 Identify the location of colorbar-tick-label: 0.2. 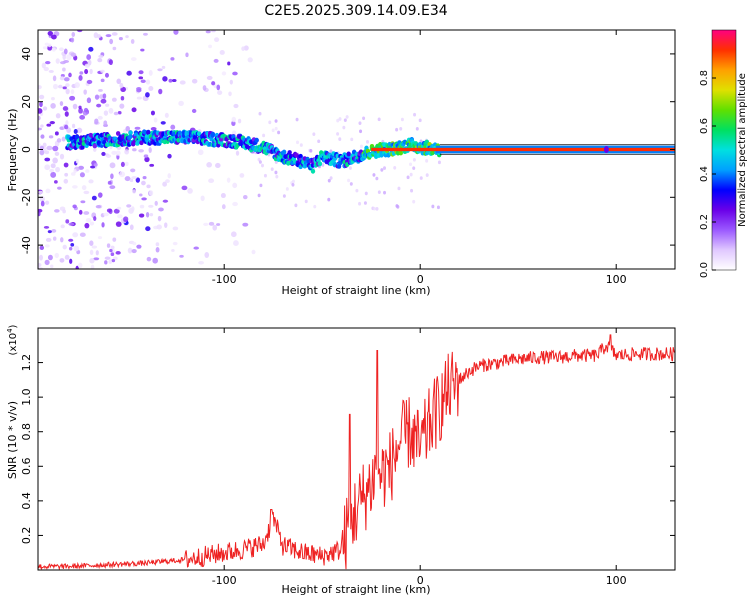
(704, 222).